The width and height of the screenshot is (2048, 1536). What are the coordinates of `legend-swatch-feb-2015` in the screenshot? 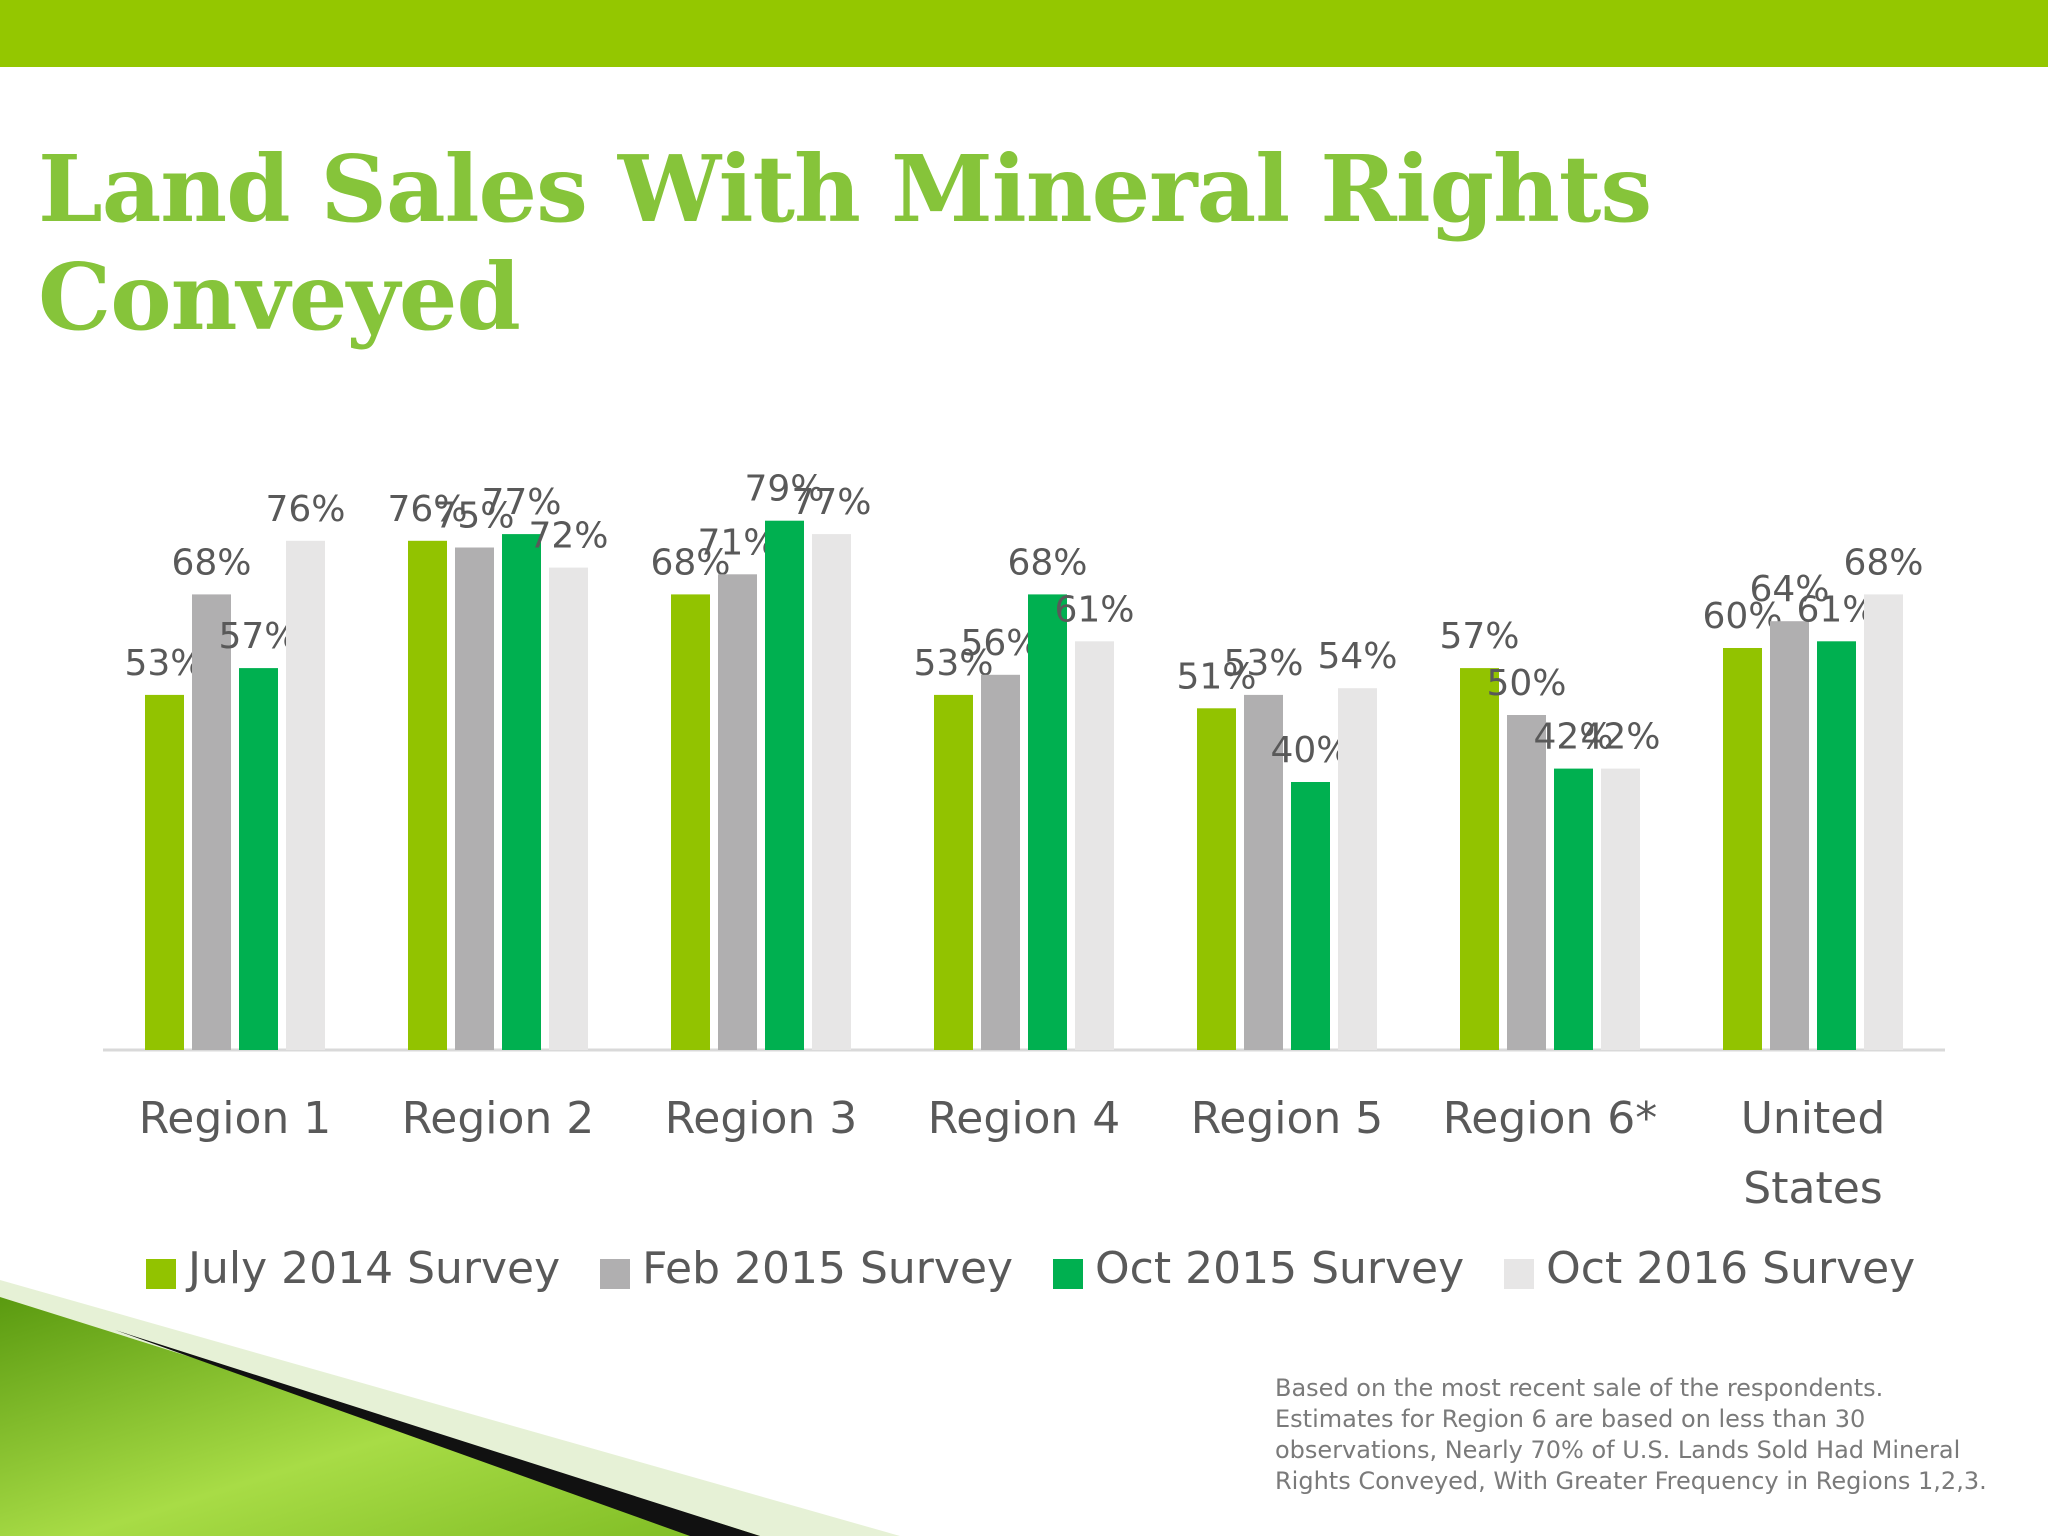 It's located at (615, 1274).